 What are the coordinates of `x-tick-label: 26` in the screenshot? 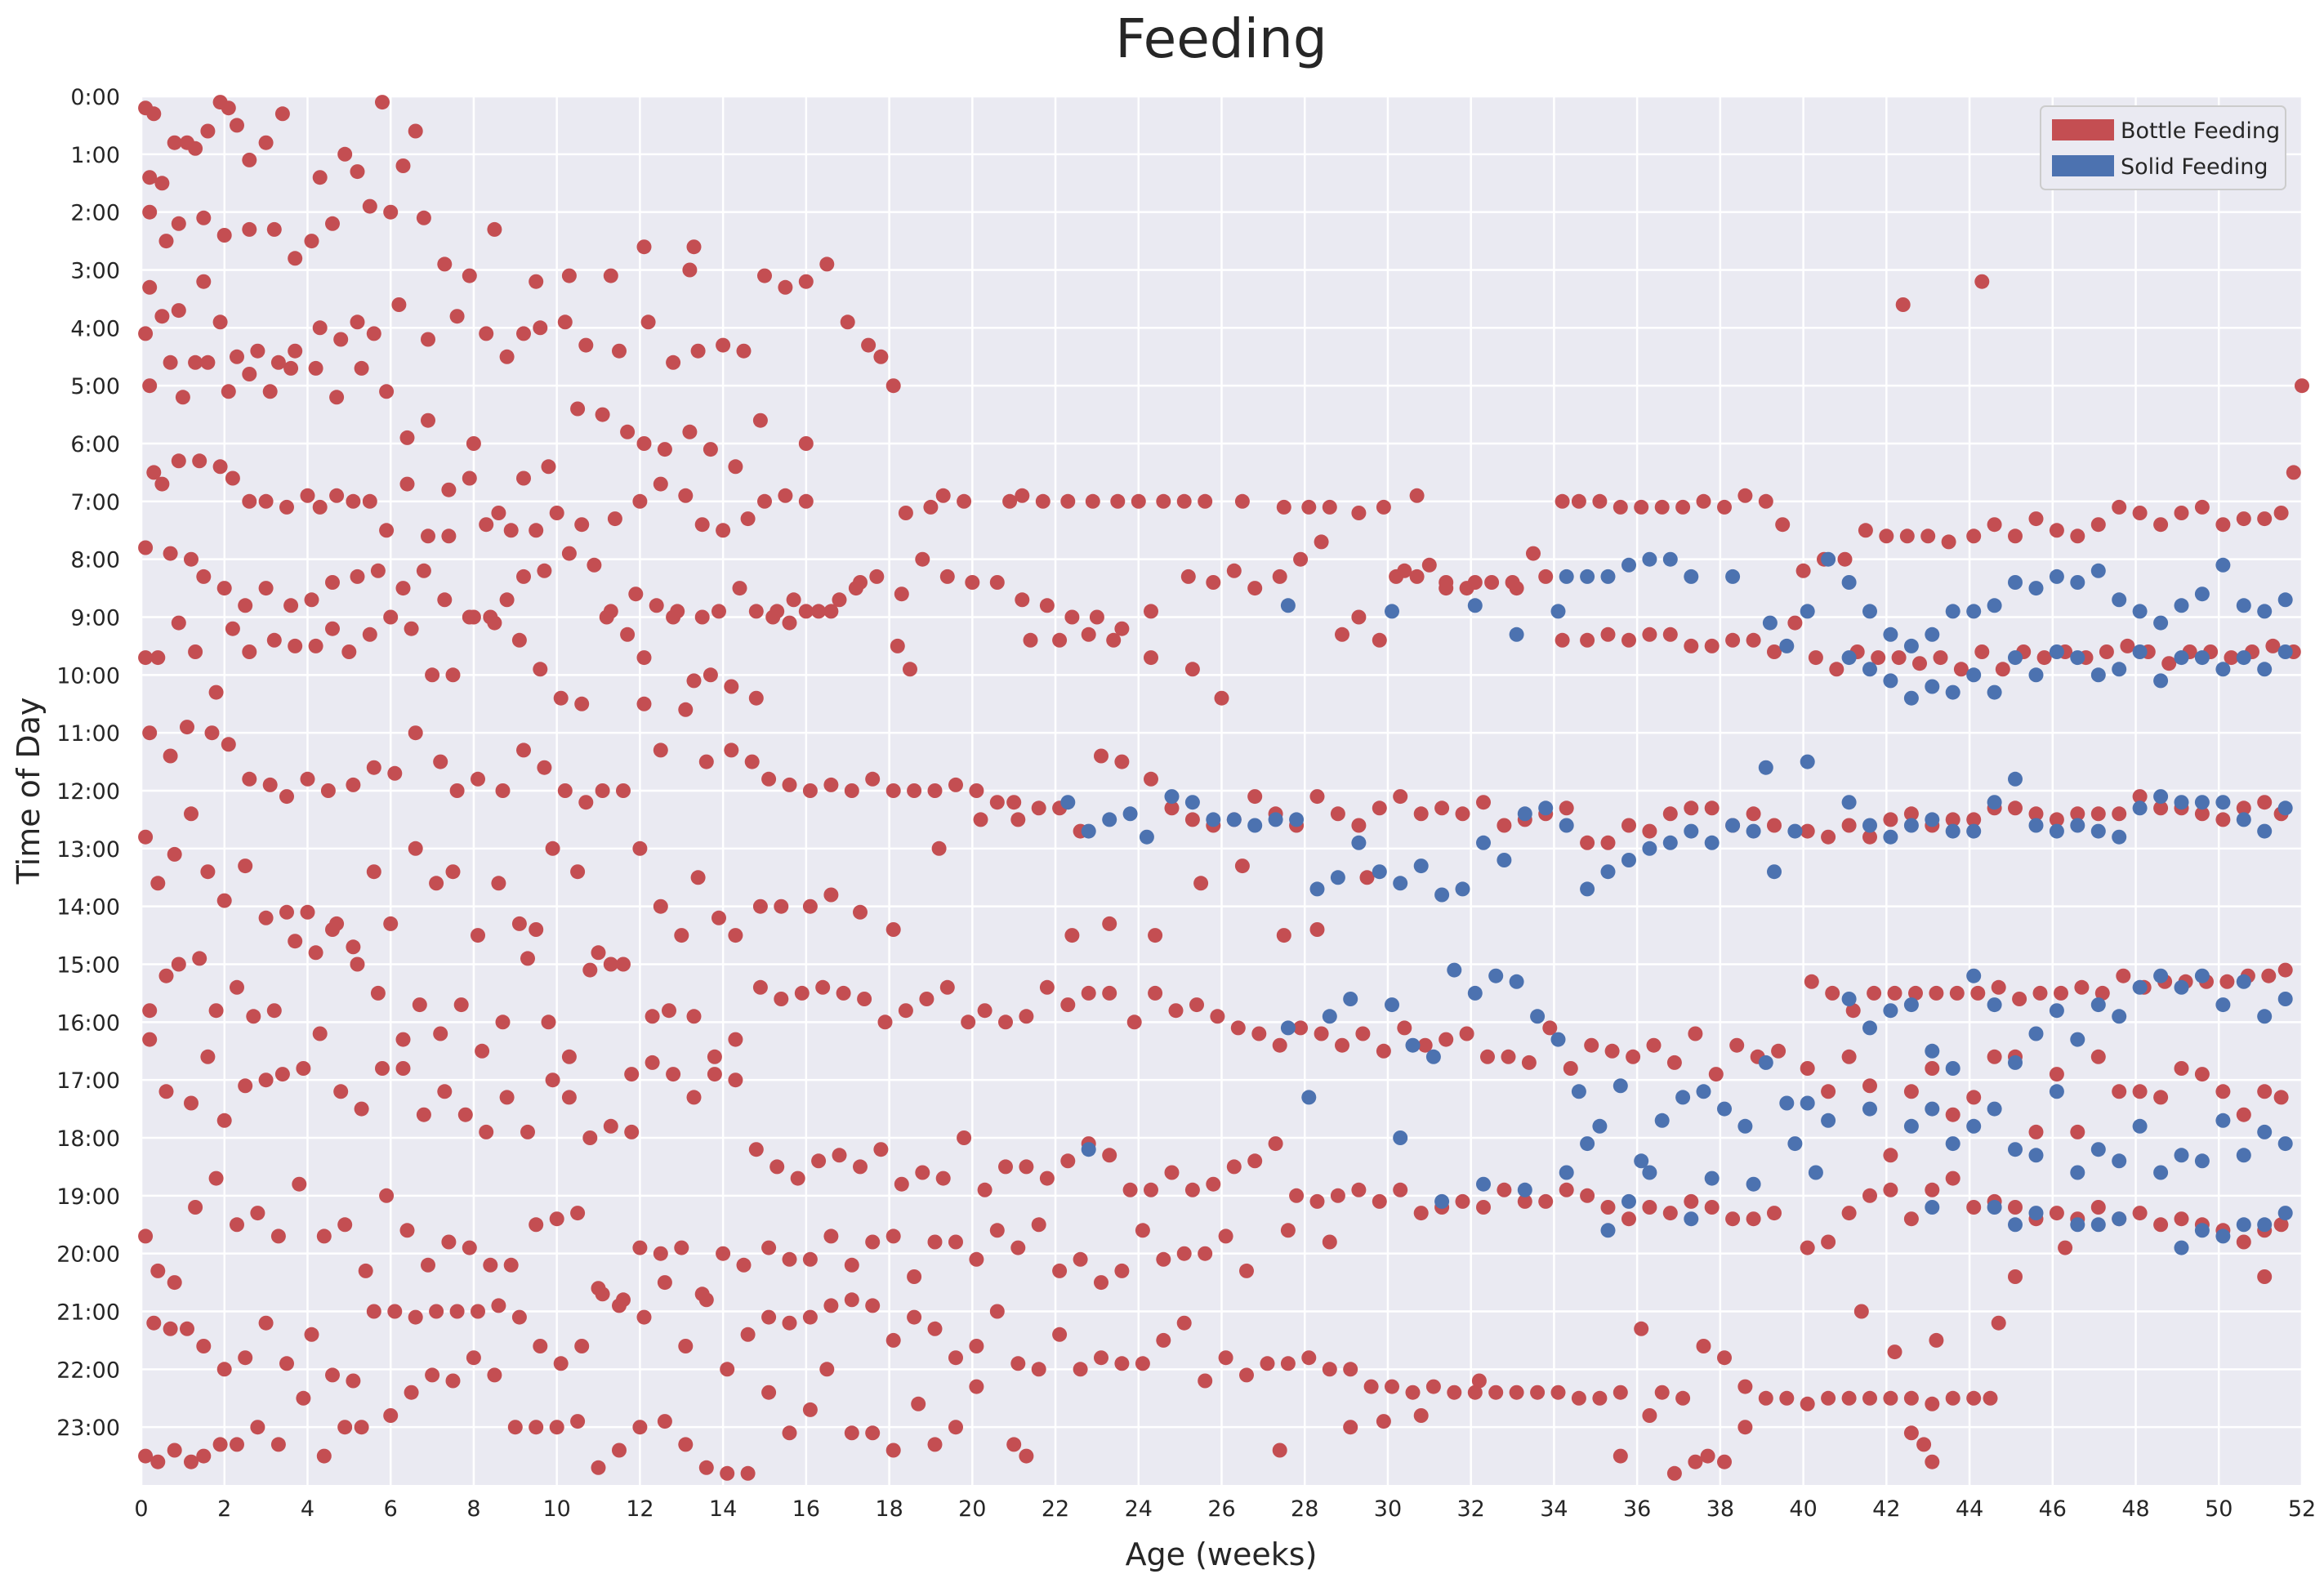 It's located at (1221, 1509).